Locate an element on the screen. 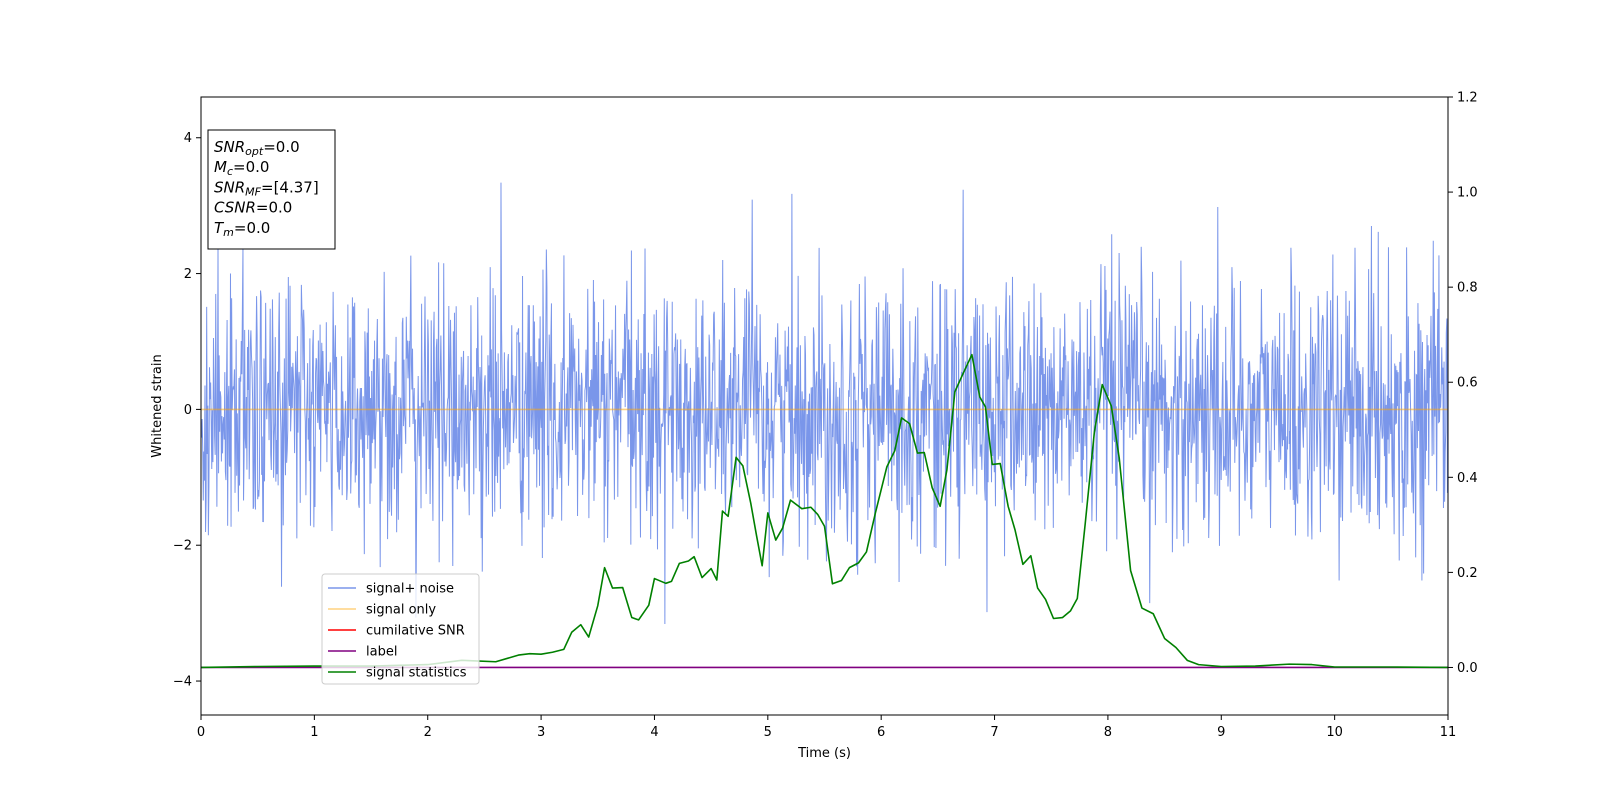 The height and width of the screenshot is (800, 1600). legend-frame is located at coordinates (400, 629).